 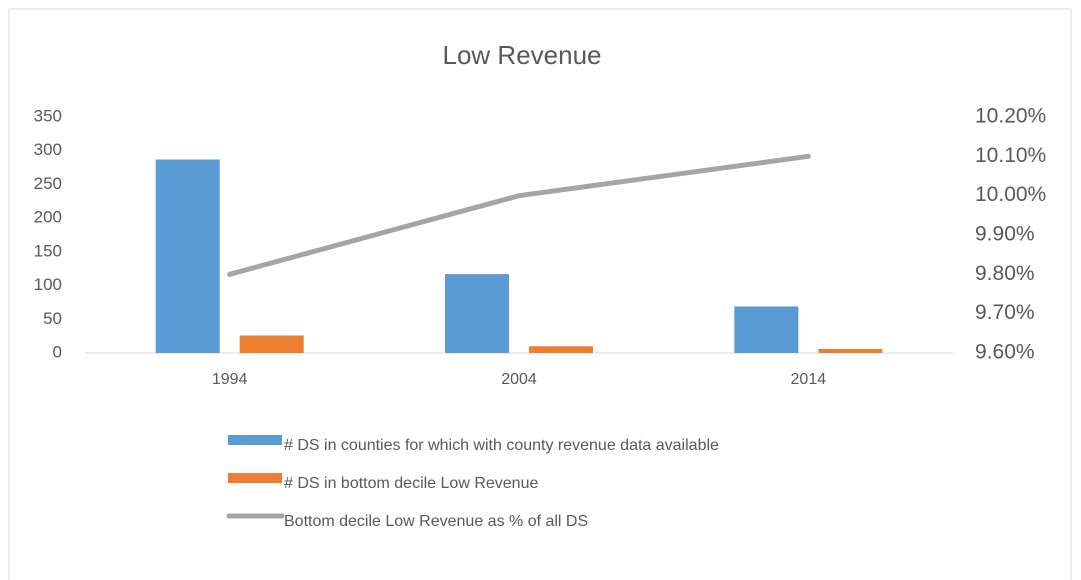 I want to click on y-tick-label: 100, so click(x=48, y=284).